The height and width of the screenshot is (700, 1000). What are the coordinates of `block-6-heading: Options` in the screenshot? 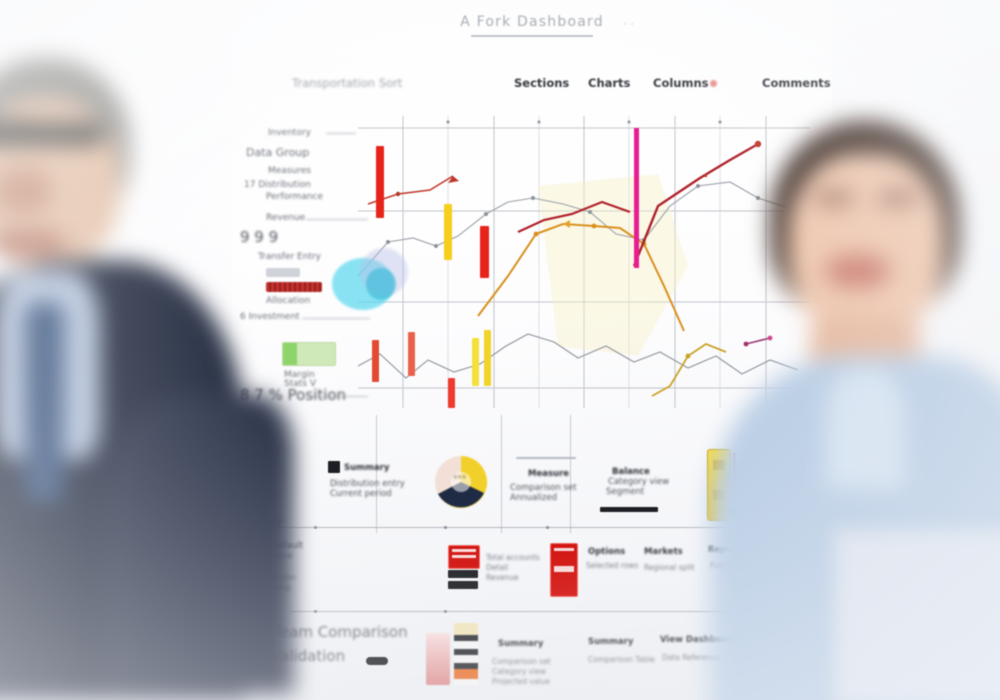 It's located at (607, 552).